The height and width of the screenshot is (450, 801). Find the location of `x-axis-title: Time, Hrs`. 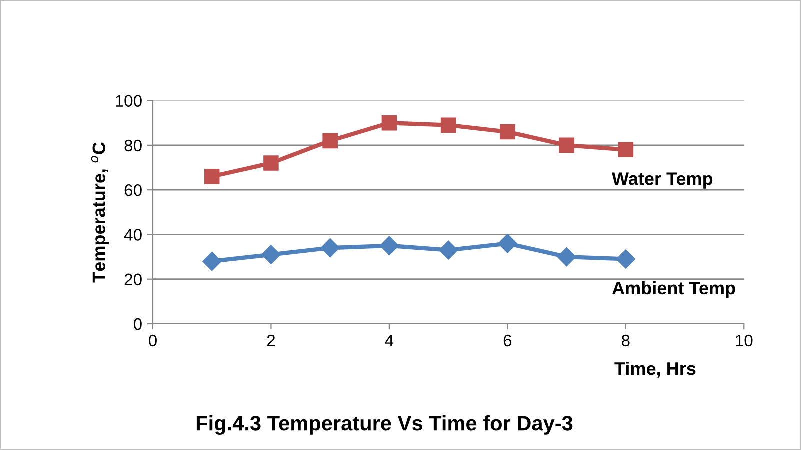

x-axis-title: Time, Hrs is located at coordinates (655, 370).